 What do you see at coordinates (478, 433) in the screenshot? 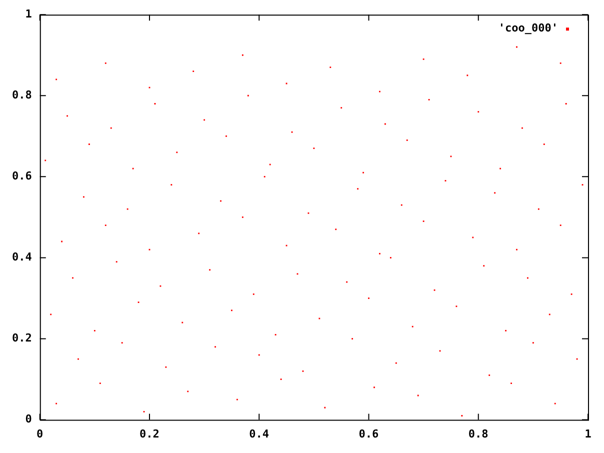
I see `x-tick-label: 0.8` at bounding box center [478, 433].